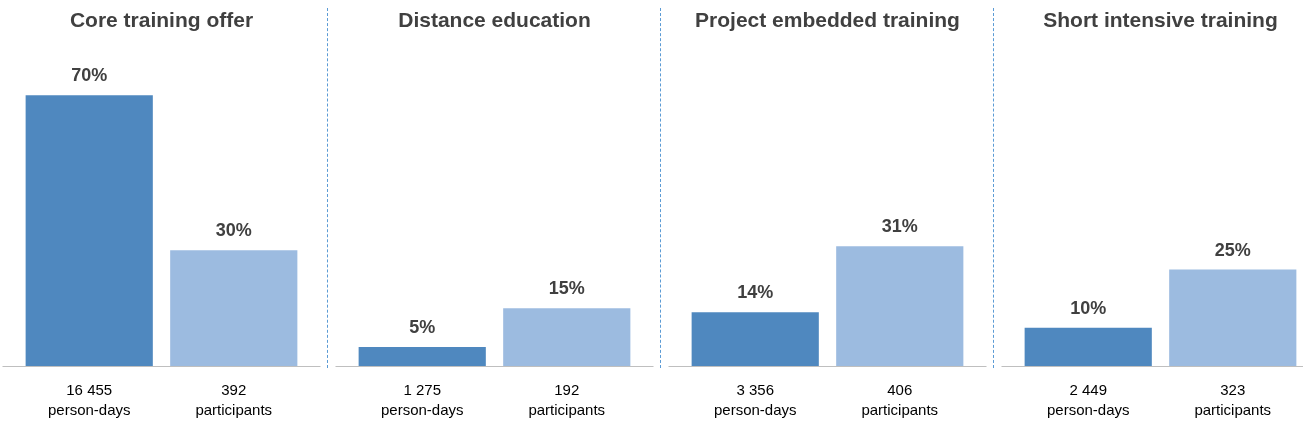 The image size is (1303, 426). What do you see at coordinates (494, 19) in the screenshot?
I see `chart-title: Distance education` at bounding box center [494, 19].